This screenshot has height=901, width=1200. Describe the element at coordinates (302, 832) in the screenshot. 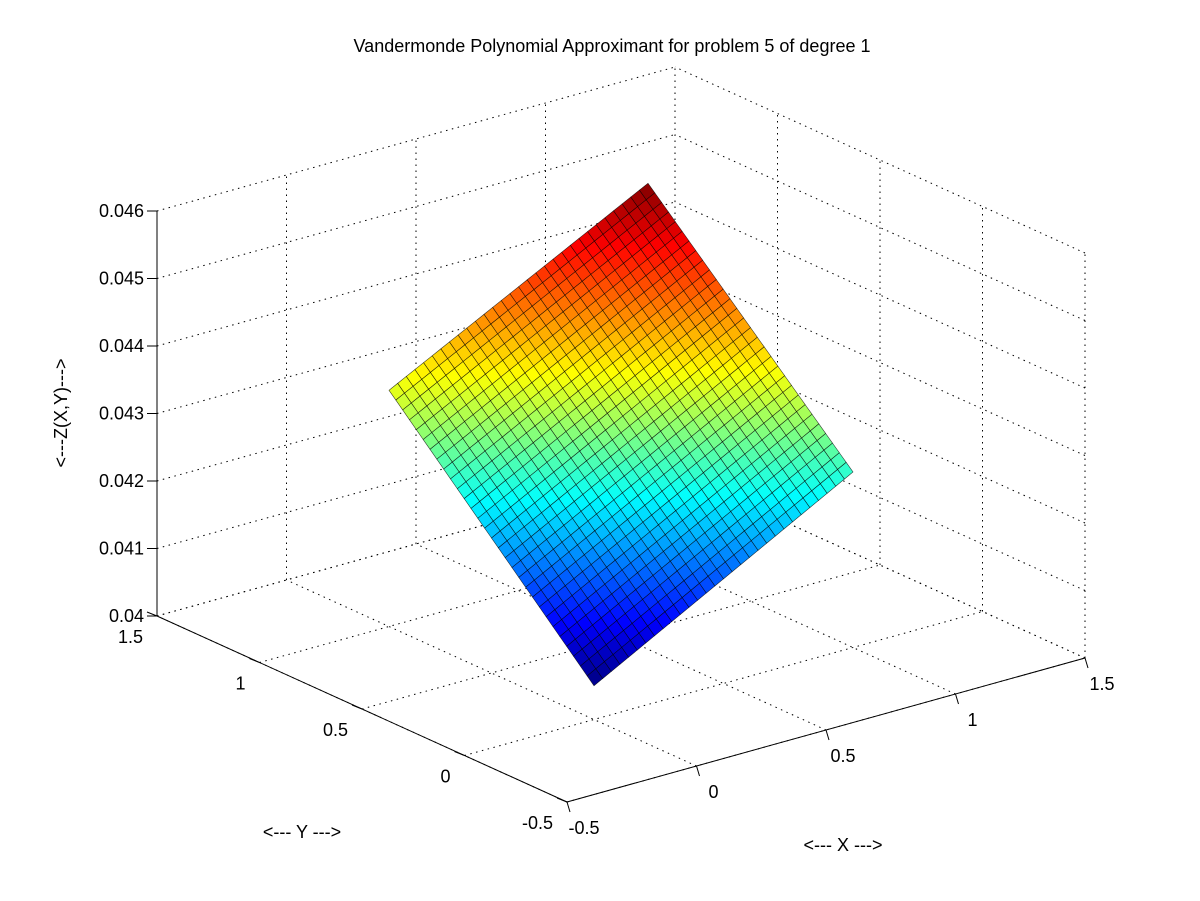

I see `y-axis-label: <--- Y --->` at that location.